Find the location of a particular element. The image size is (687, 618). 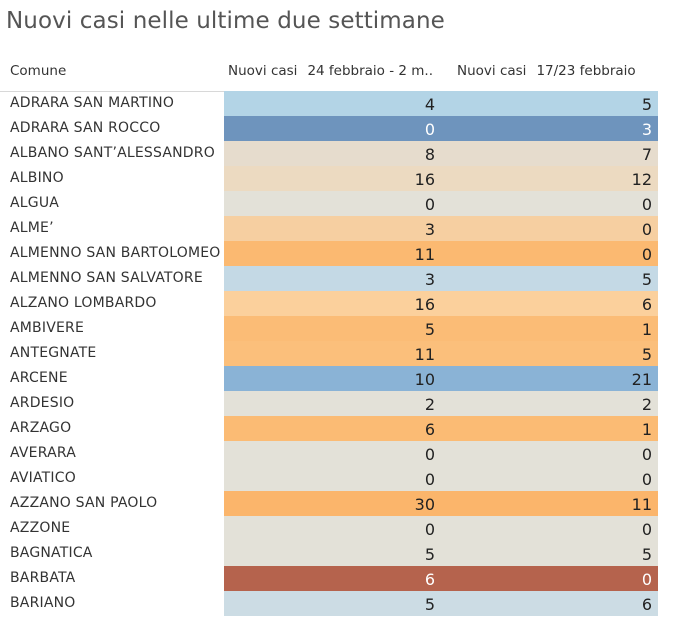

table-row: ADRARA SAN ROCCO 0 3 is located at coordinates (343, 128).